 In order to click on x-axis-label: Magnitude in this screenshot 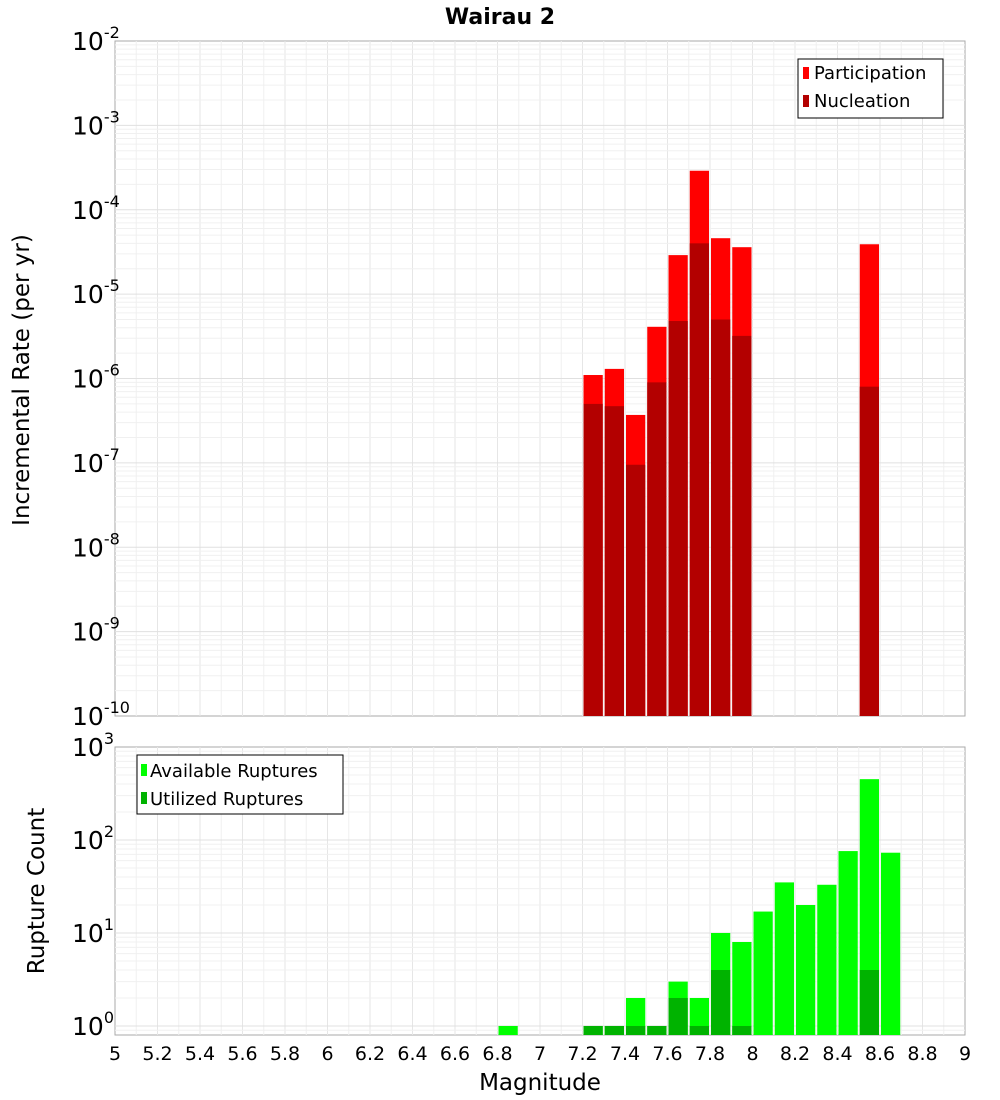, I will do `click(540, 1083)`.